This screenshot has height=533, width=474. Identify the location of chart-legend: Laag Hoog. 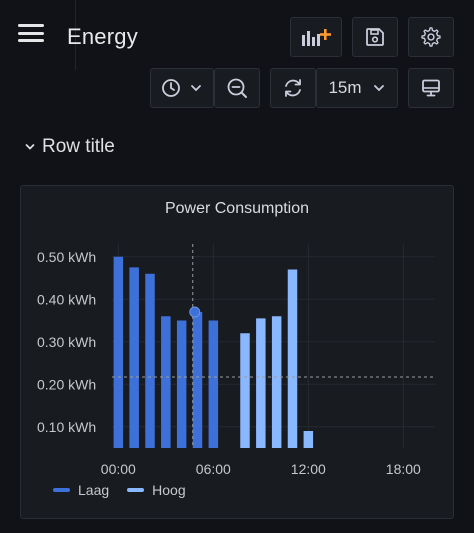
(119, 490).